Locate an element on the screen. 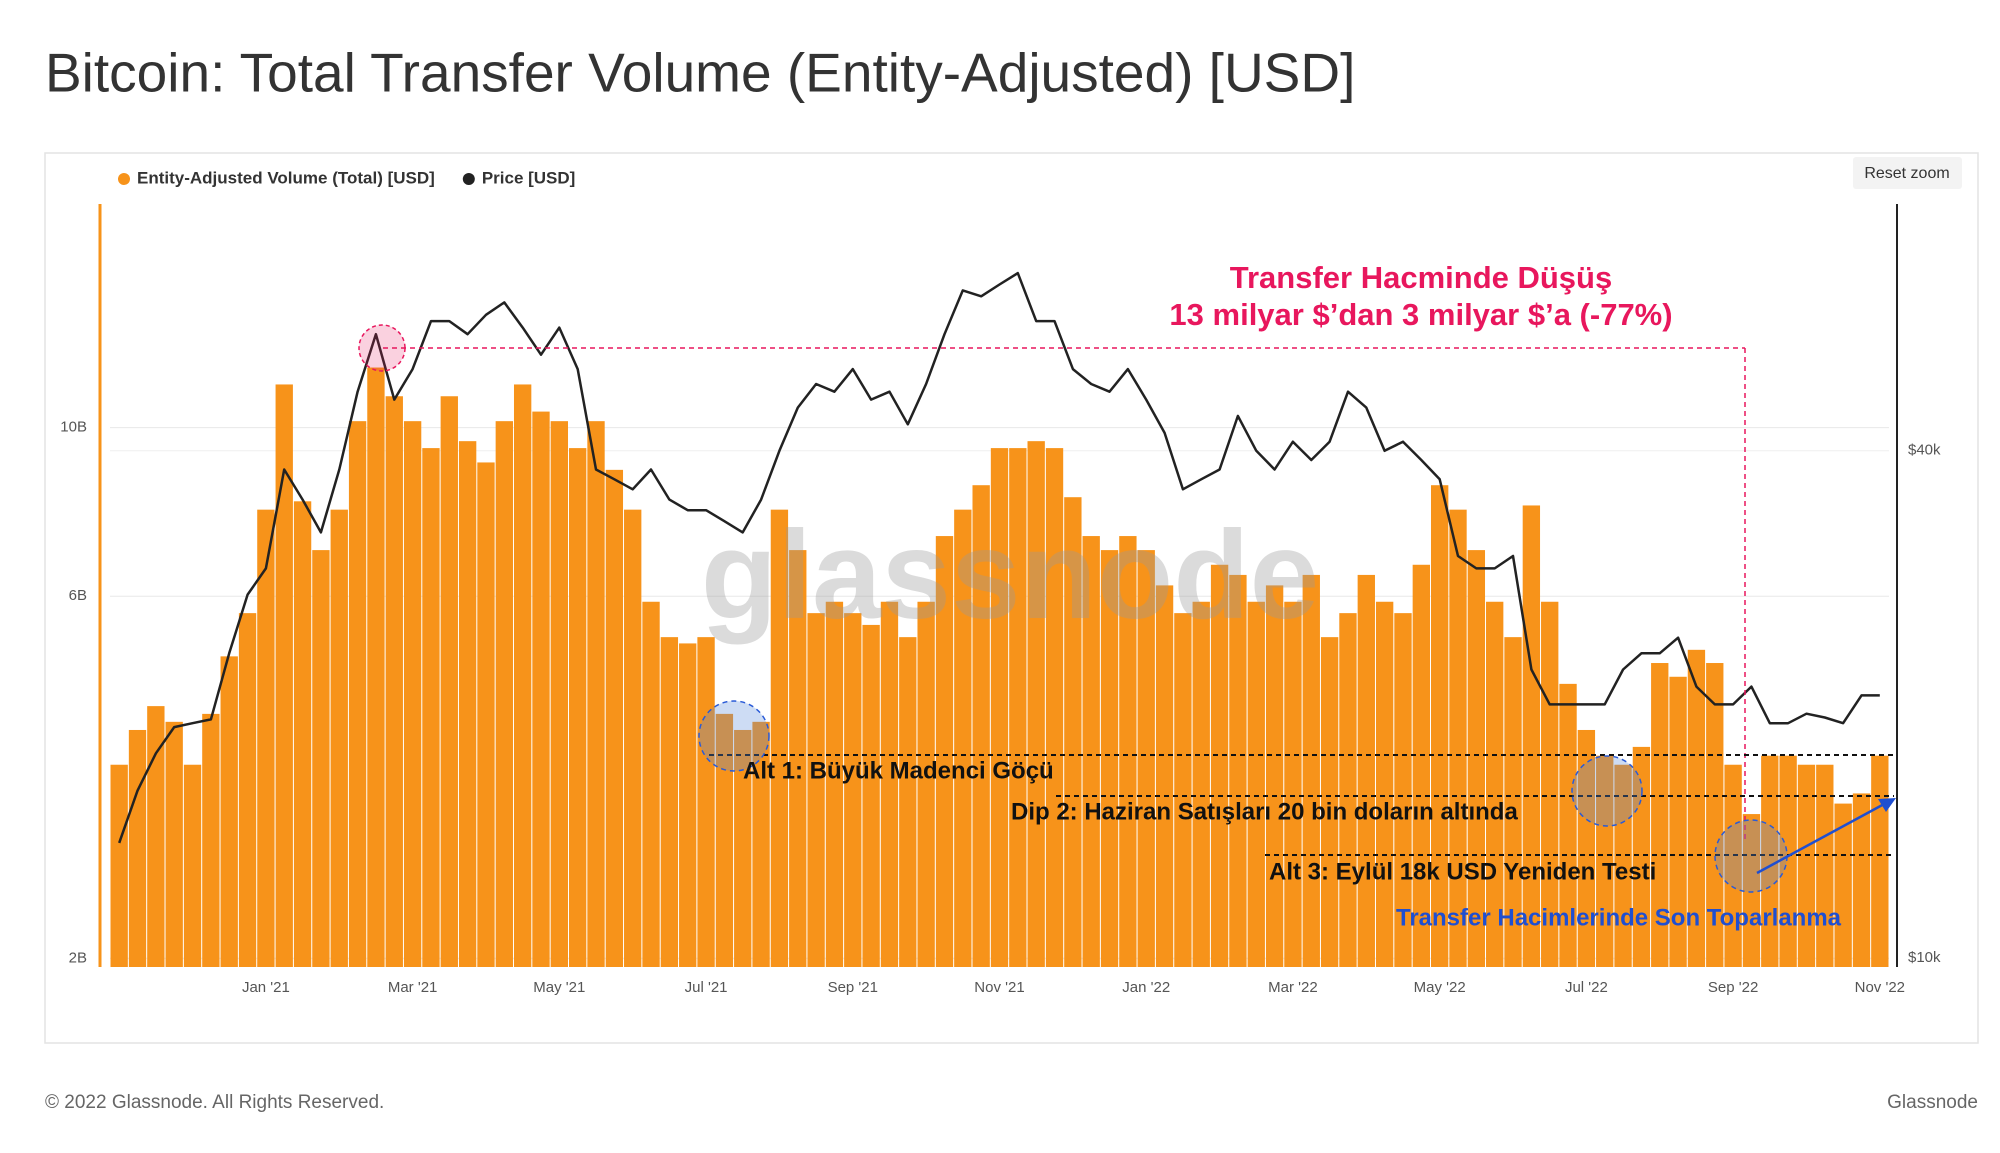  reset-zoom-label: Reset zoom is located at coordinates (1906, 173).